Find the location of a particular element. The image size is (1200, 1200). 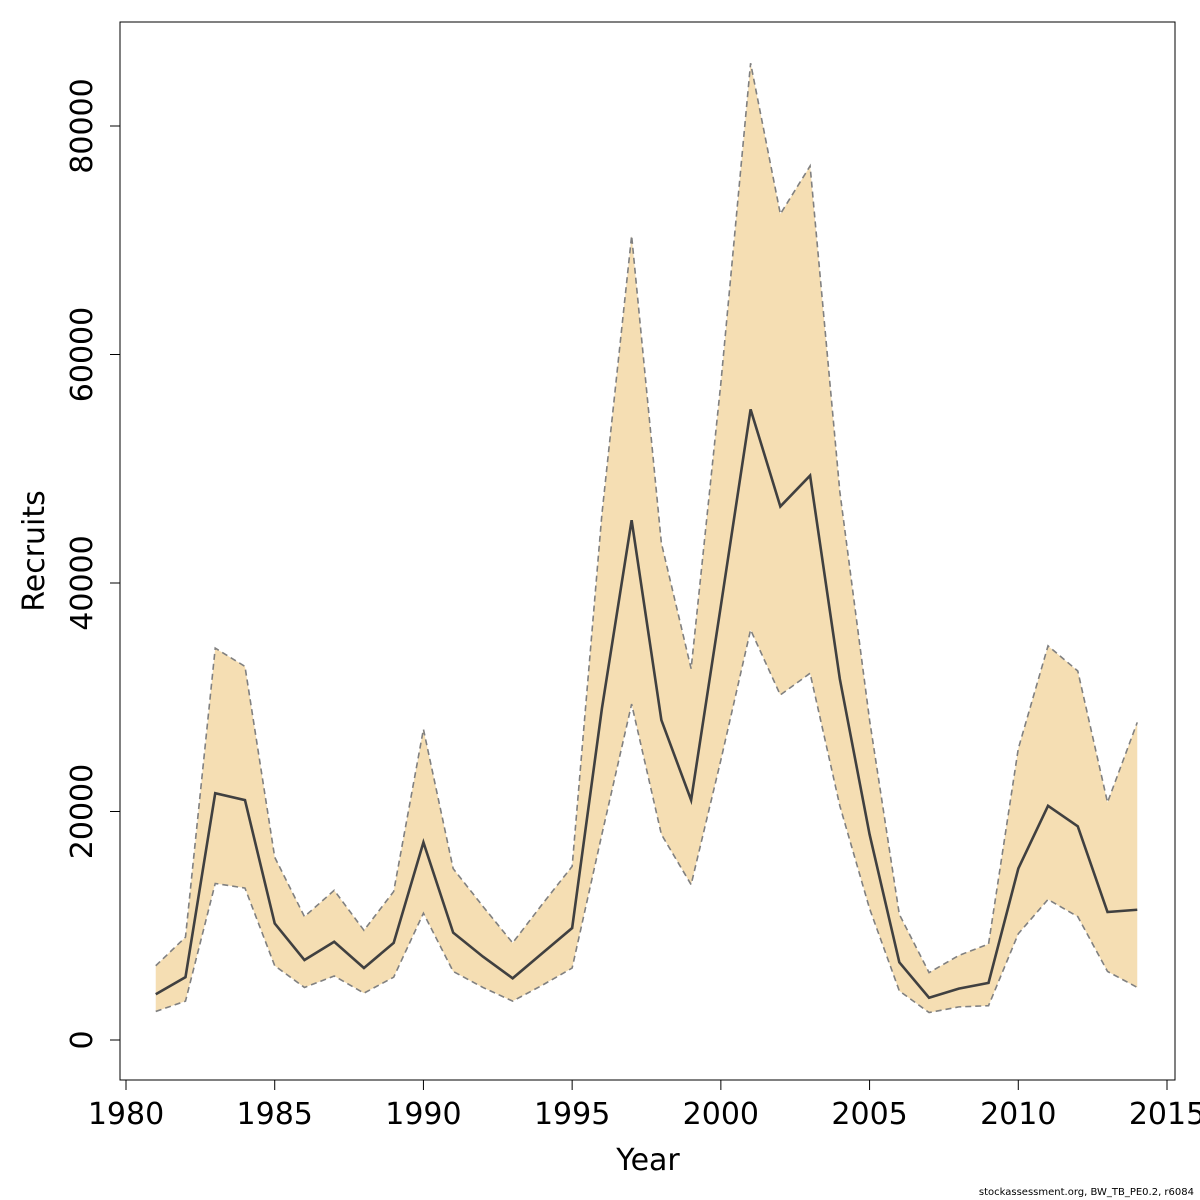

x-tick-label: 1995 is located at coordinates (572, 1114).